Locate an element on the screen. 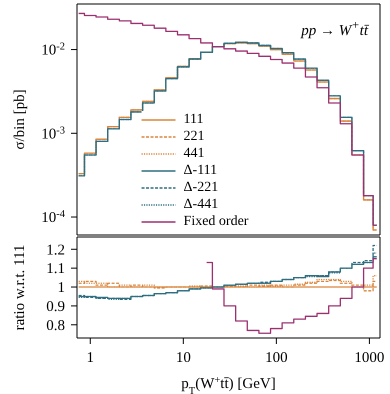 The height and width of the screenshot is (394, 390). annotation: pp → W$^{+}$tt̄ is located at coordinates (334, 29).